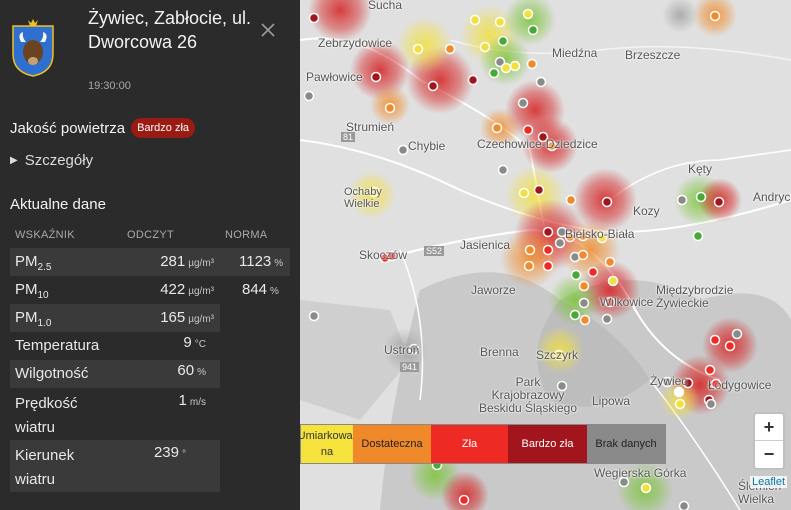 This screenshot has width=791, height=510. Describe the element at coordinates (32, 291) in the screenshot. I see `indicator-name: PM10` at that location.